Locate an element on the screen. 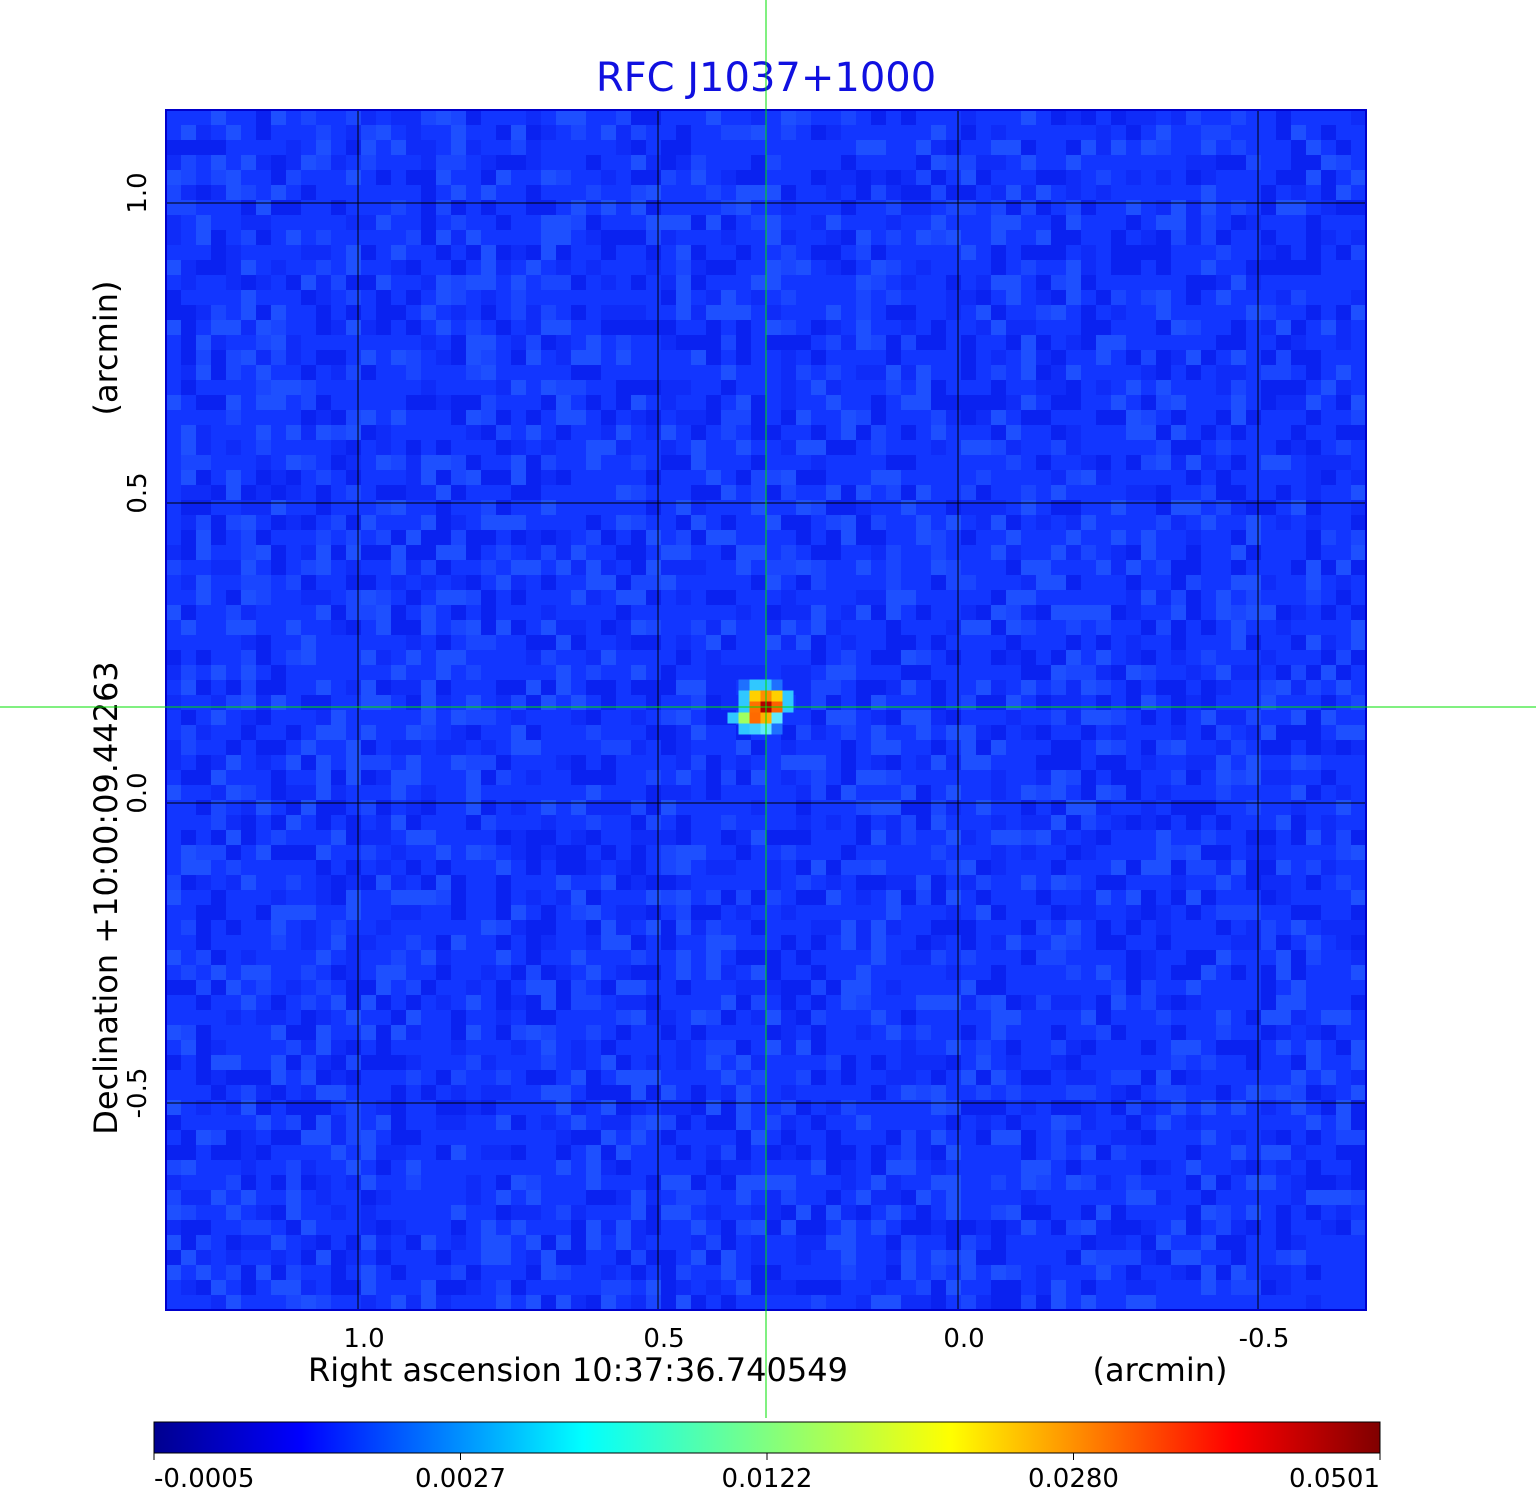 This screenshot has height=1511, width=1536. source-pixel is located at coordinates (777, 696).